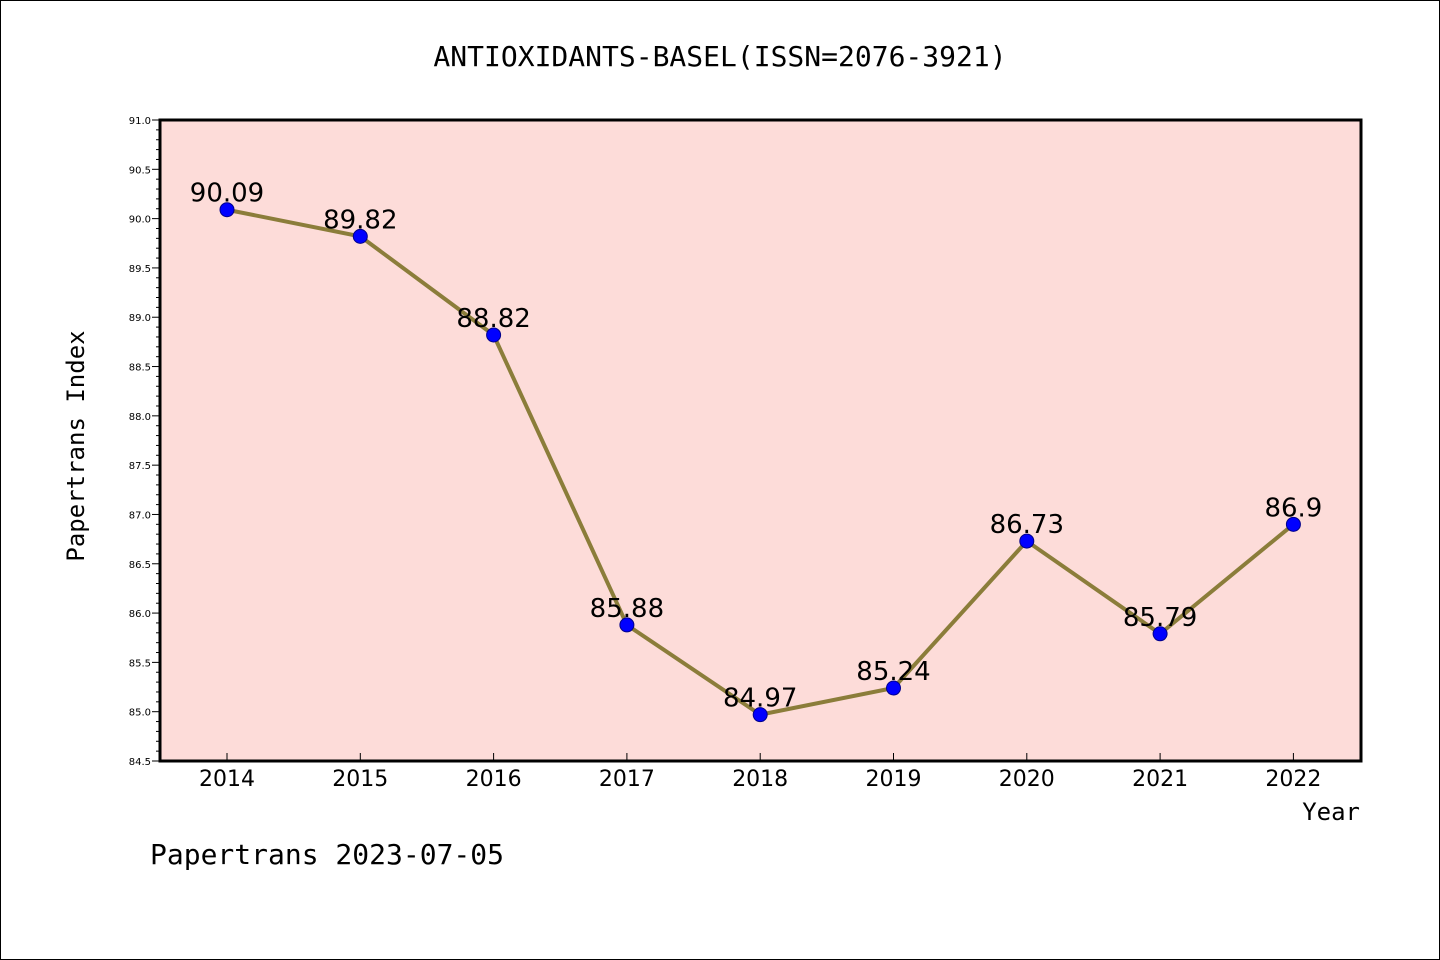 This screenshot has height=960, width=1440. What do you see at coordinates (893, 672) in the screenshot?
I see `data-label: 85.24` at bounding box center [893, 672].